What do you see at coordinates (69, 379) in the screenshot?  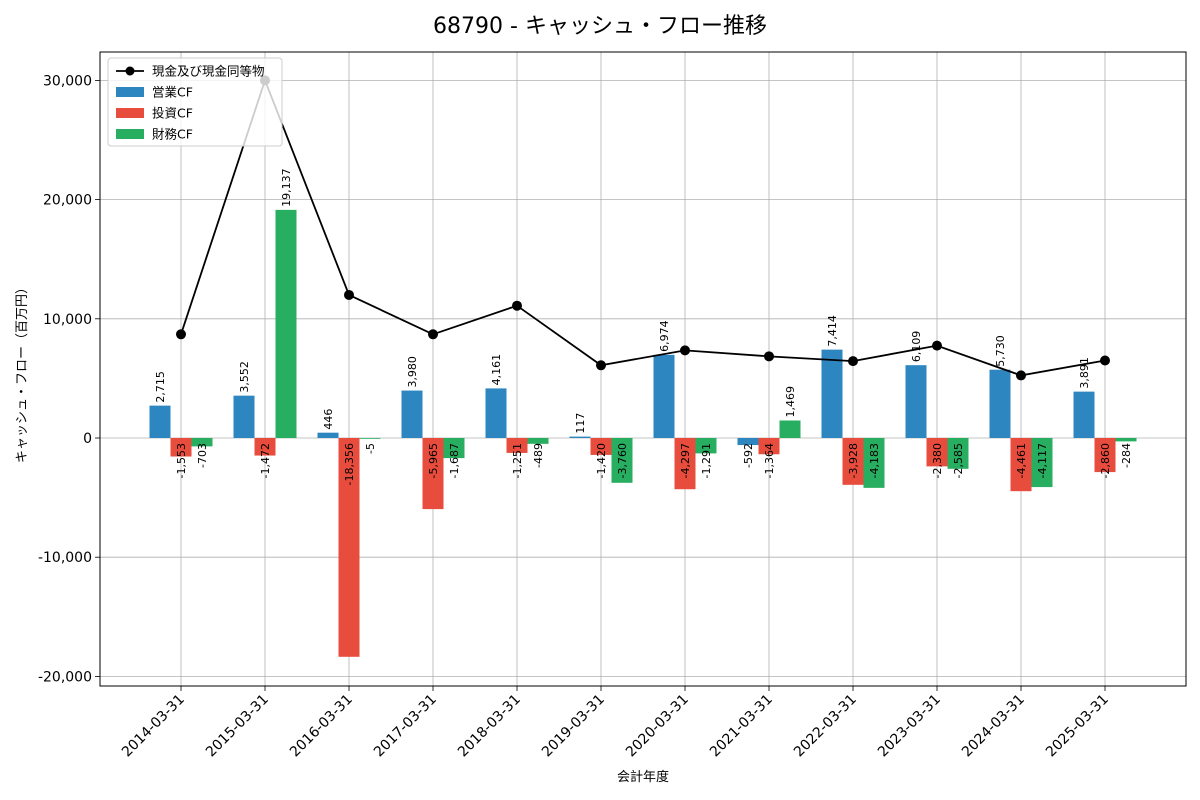 I see `y-axis: -20,000 -10,000 0 10,000 20,000 30,000` at bounding box center [69, 379].